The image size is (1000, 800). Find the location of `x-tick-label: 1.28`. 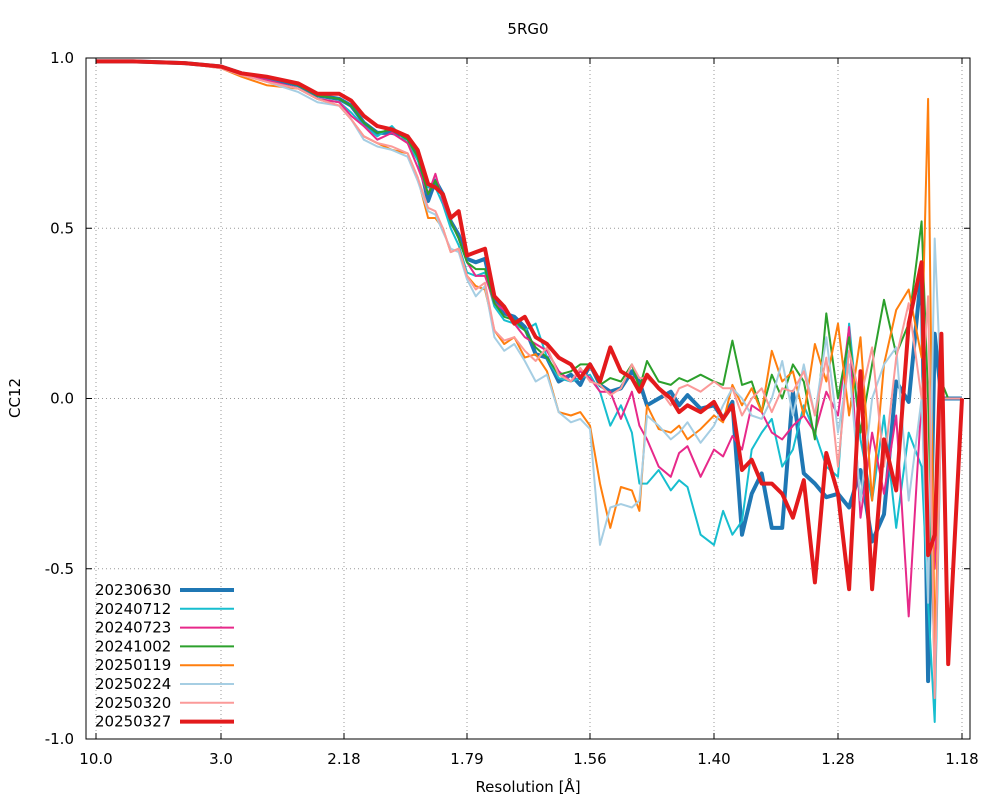

x-tick-label: 1.28 is located at coordinates (837, 759).